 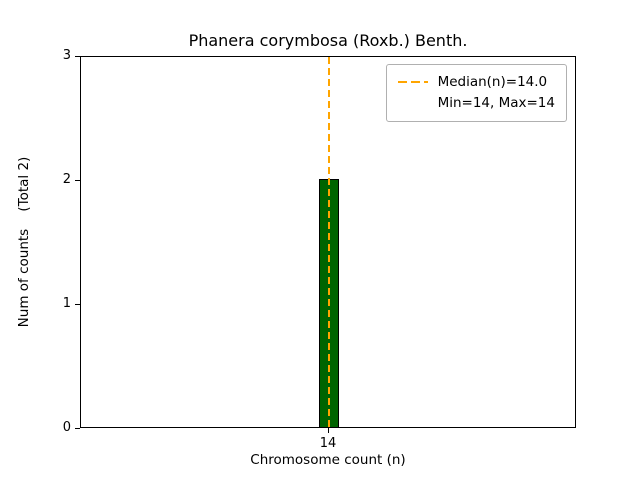 I want to click on legend-entry-median: Median(n)=14.0, so click(x=476, y=82).